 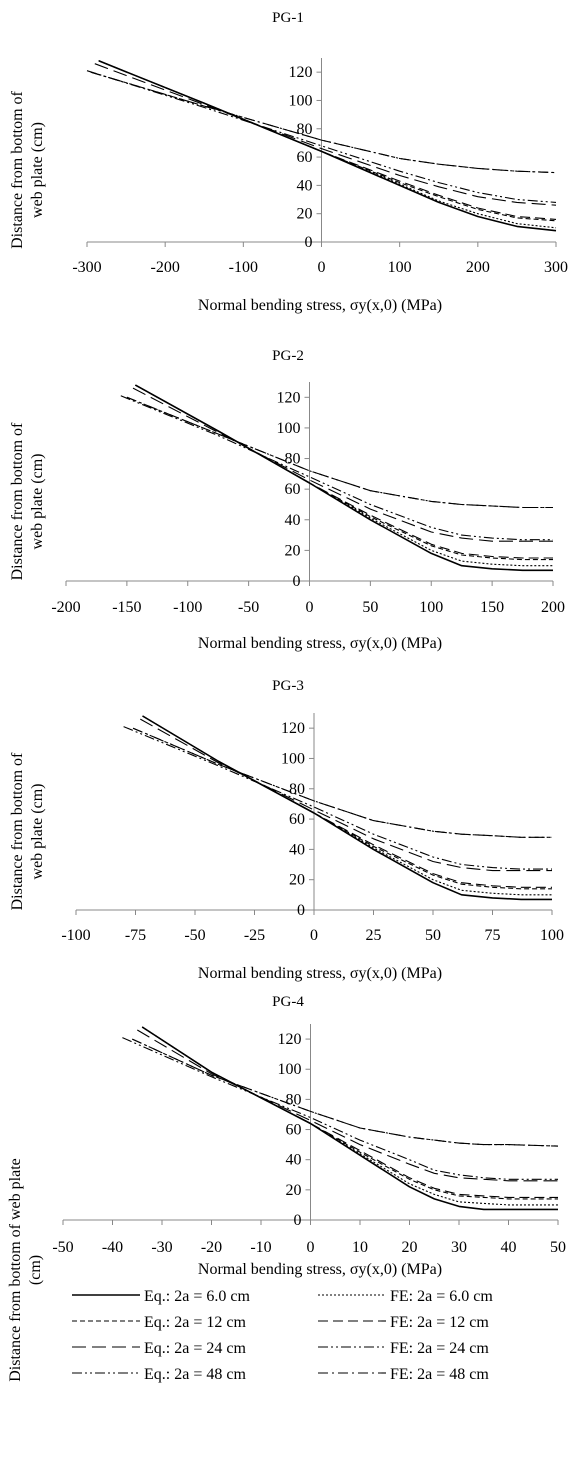 I want to click on legend-label: Eq.: 2a = 24 cm, so click(x=195, y=1348).